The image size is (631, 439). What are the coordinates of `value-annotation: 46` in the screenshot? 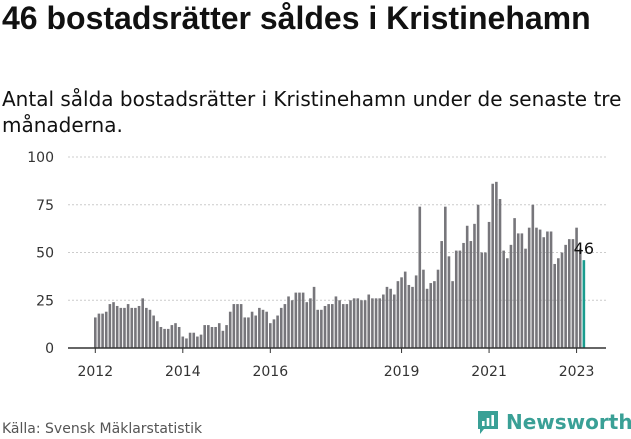 It's located at (584, 248).